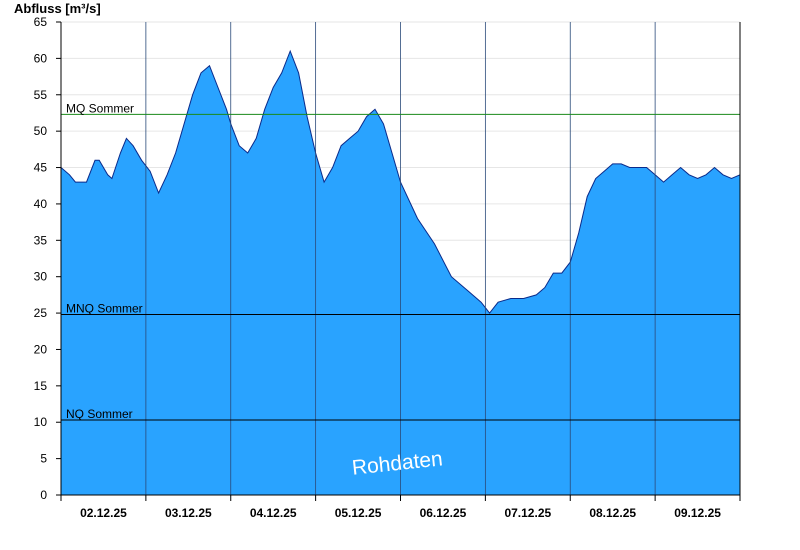 The image size is (800, 550). I want to click on y-tick-label: 5, so click(43, 459).